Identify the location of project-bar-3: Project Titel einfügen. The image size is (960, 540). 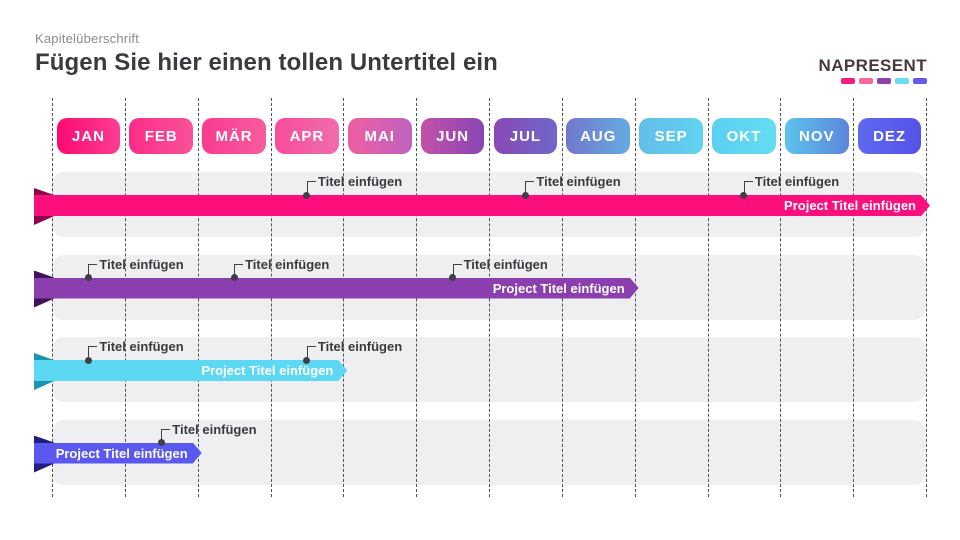
(190, 370).